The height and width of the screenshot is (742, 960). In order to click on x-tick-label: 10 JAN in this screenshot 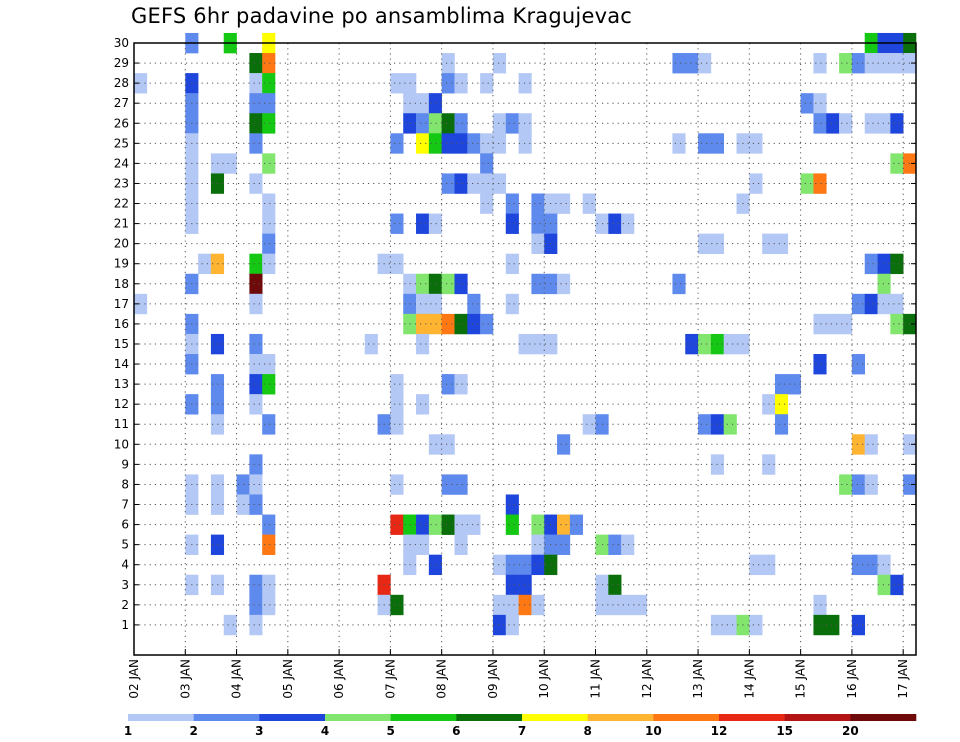, I will do `click(544, 679)`.